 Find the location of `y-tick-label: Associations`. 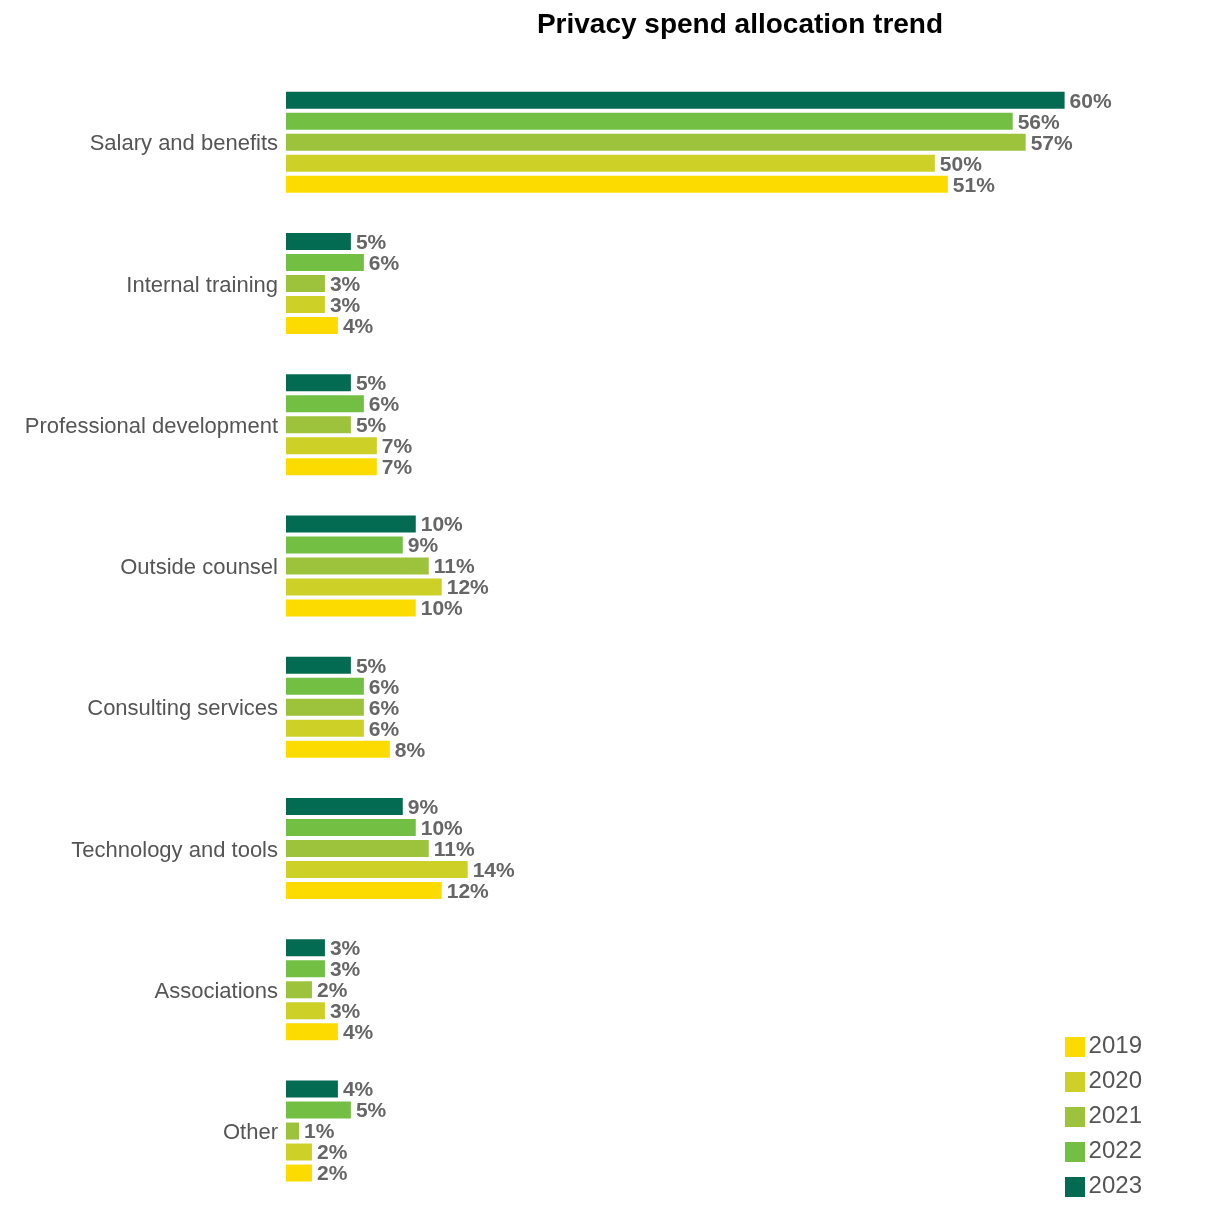

y-tick-label: Associations is located at coordinates (216, 990).